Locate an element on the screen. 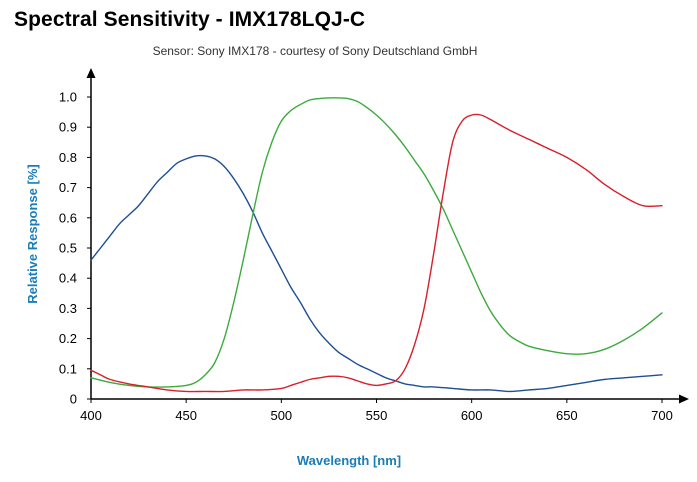  y-axis-arrow-icon is located at coordinates (91, 73).